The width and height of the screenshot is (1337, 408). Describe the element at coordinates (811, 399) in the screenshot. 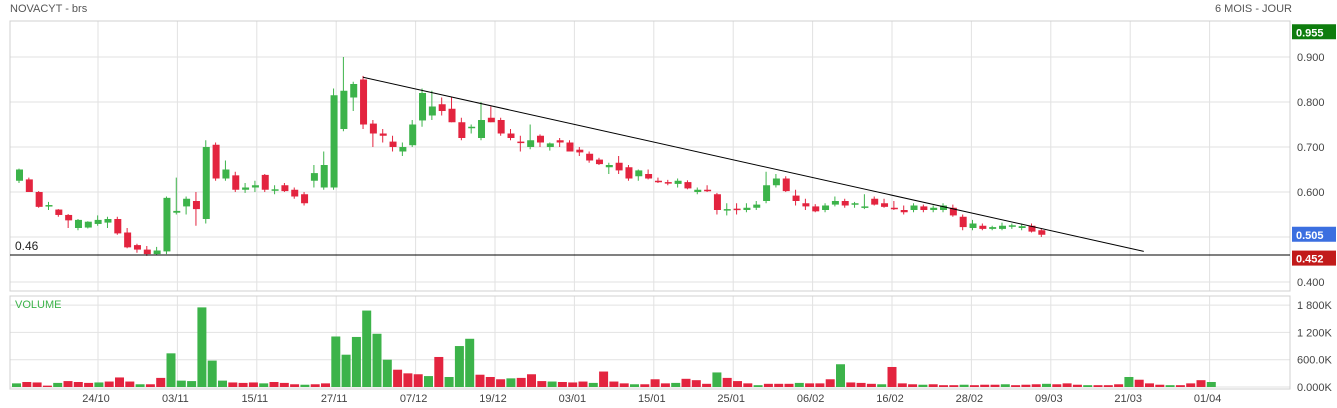

I see `x-tick-label: 06/02` at that location.